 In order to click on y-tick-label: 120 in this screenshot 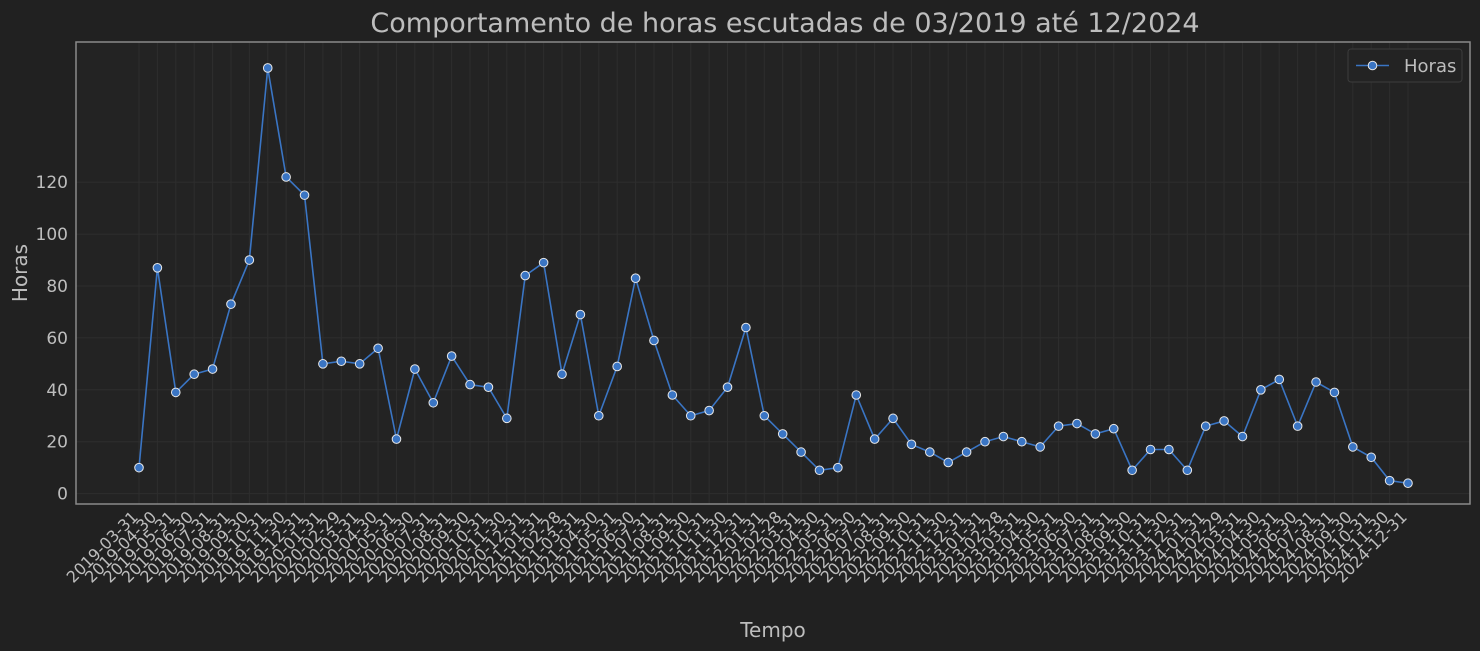, I will do `click(52, 183)`.